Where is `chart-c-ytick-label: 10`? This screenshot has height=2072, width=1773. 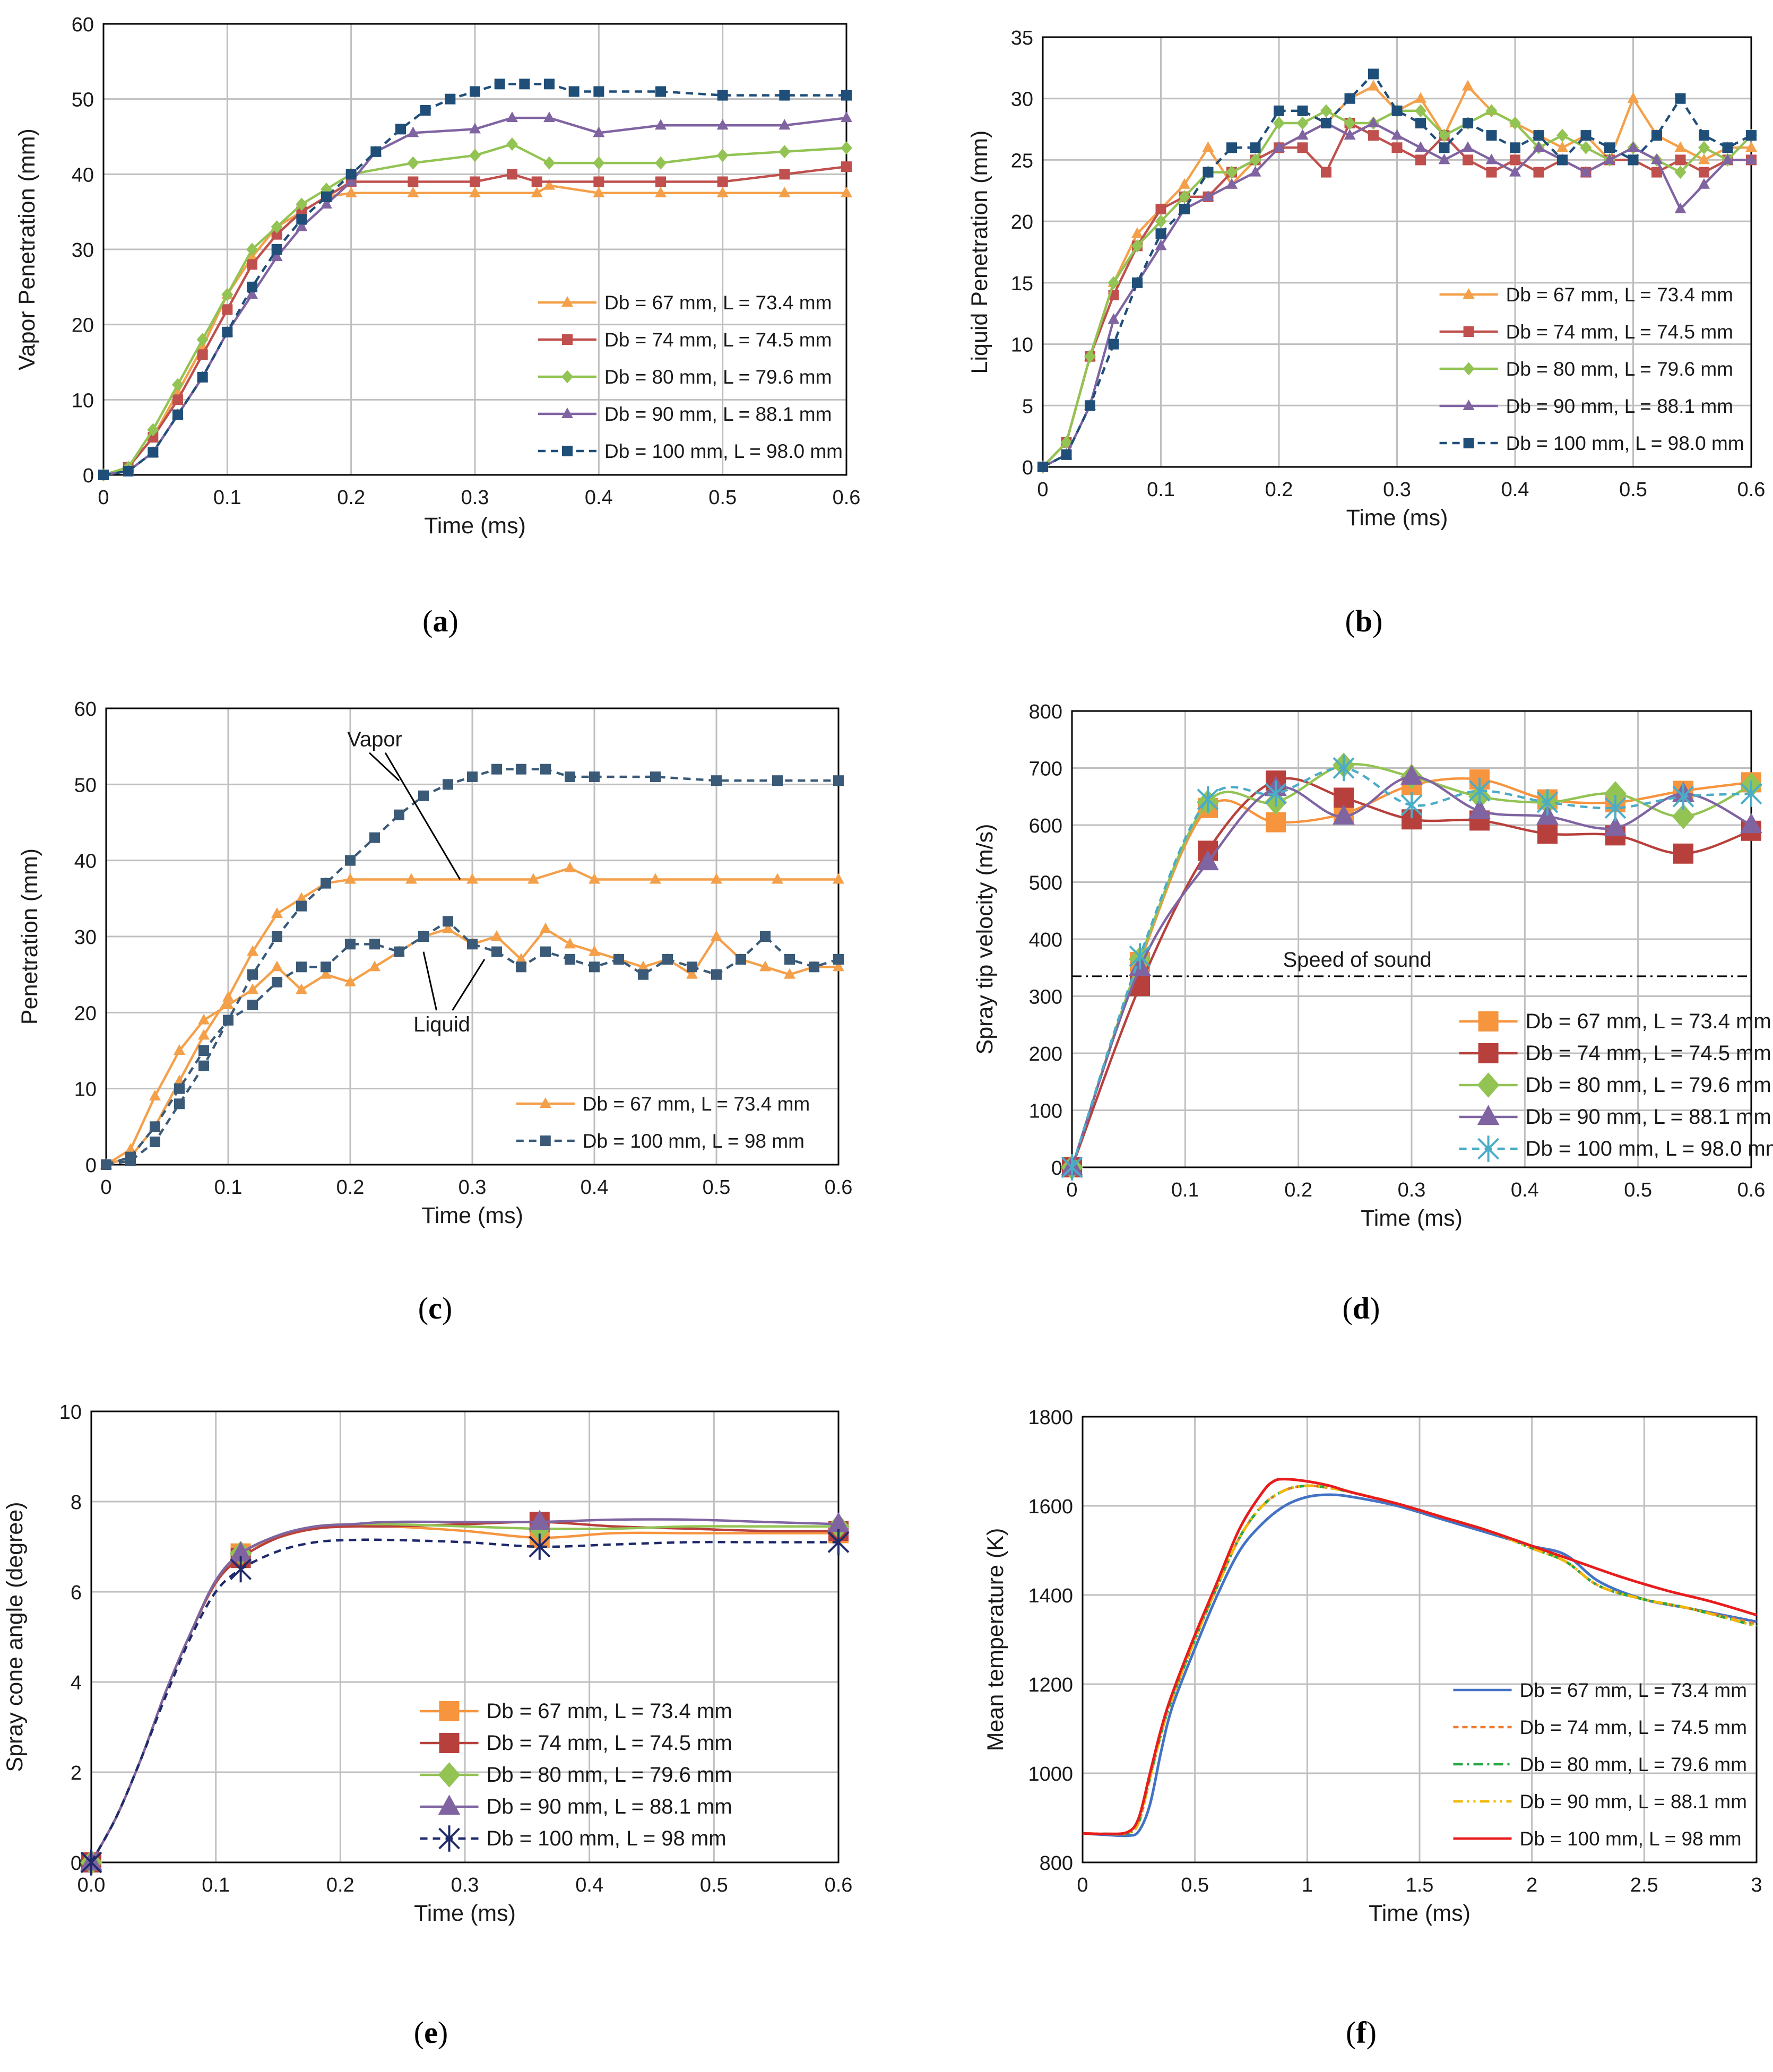 chart-c-ytick-label: 10 is located at coordinates (85, 1090).